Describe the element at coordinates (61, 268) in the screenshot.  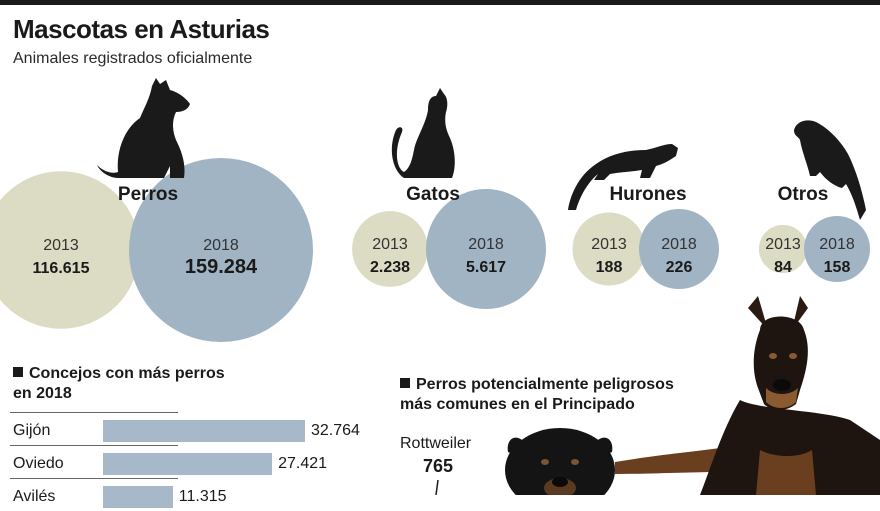
I see `value-2013: 116.615` at that location.